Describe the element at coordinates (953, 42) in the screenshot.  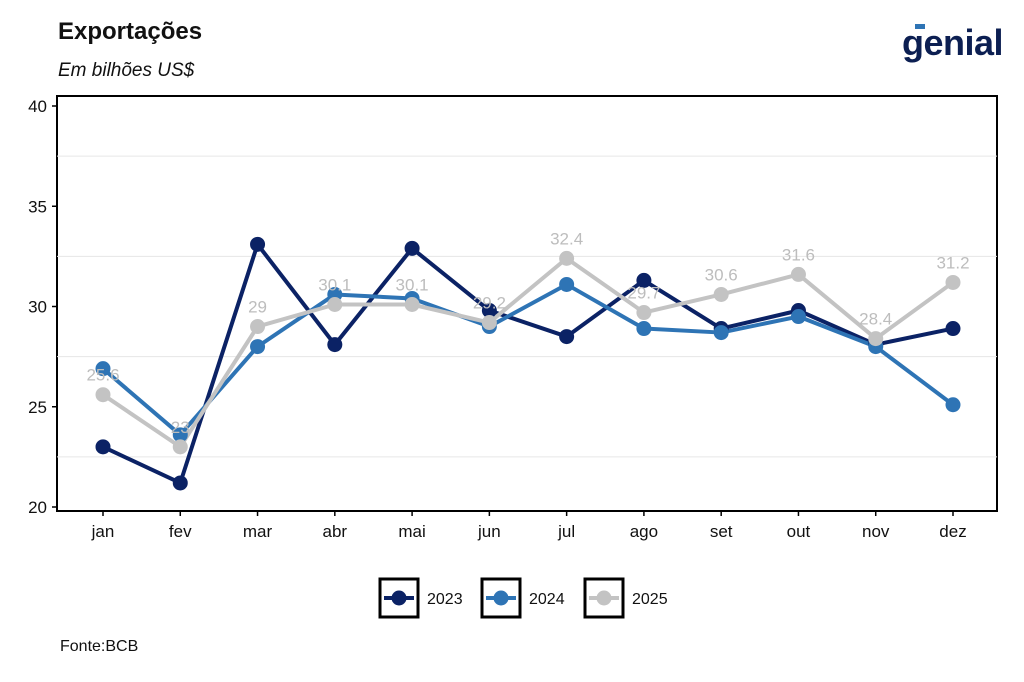
I see `genial-logo: genial` at that location.